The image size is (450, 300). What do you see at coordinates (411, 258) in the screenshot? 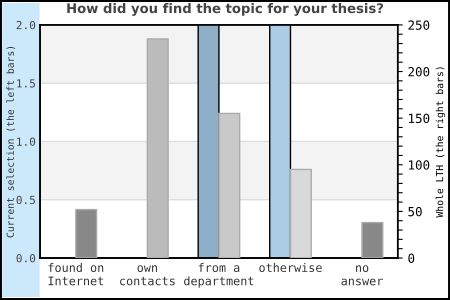
I see `y2-tick-label: 0` at bounding box center [411, 258].